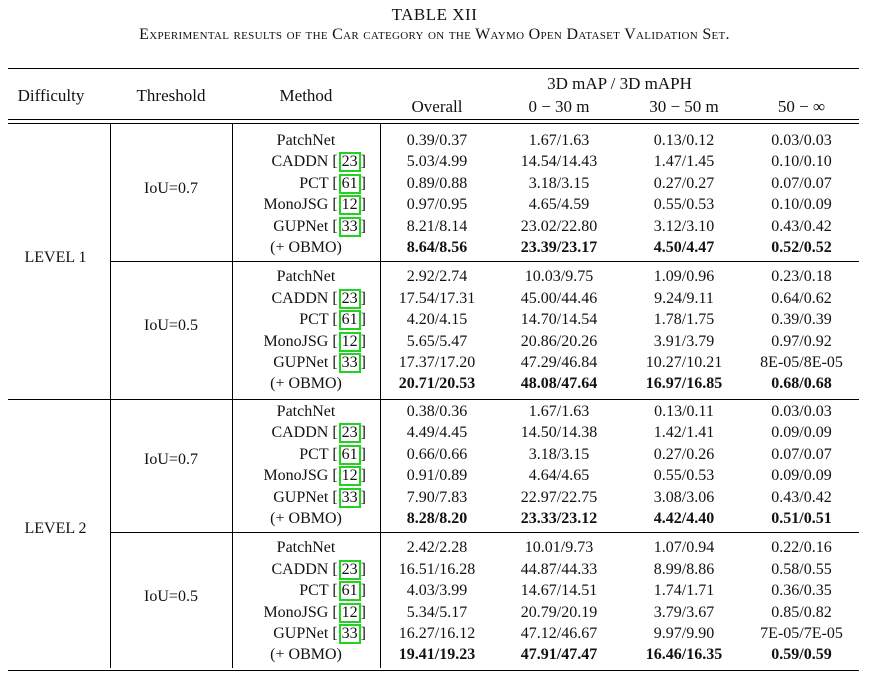 Image resolution: width=869 pixels, height=674 pixels. What do you see at coordinates (437, 140) in the screenshot?
I see `metric-value: 0.39/0.37` at bounding box center [437, 140].